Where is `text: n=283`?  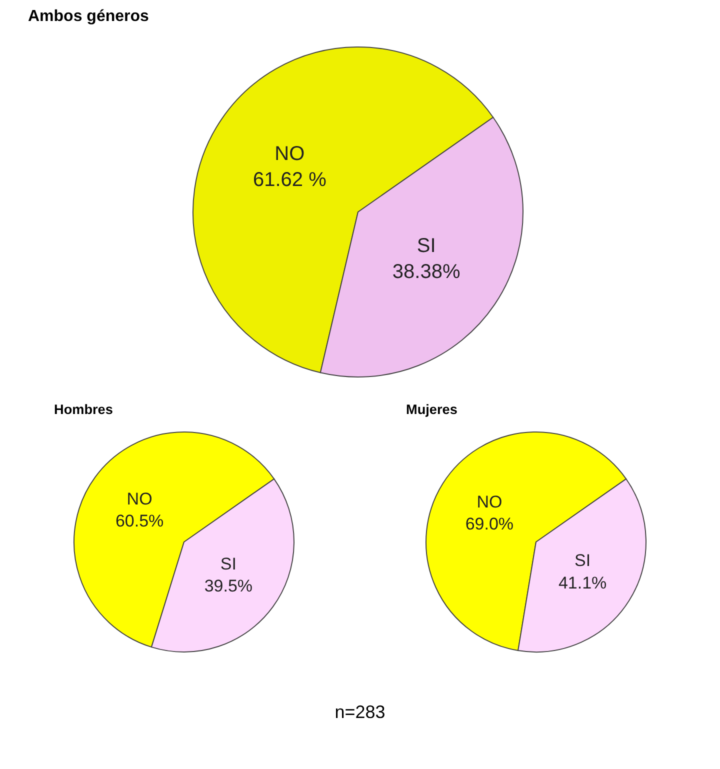
text: n=283 is located at coordinates (360, 713).